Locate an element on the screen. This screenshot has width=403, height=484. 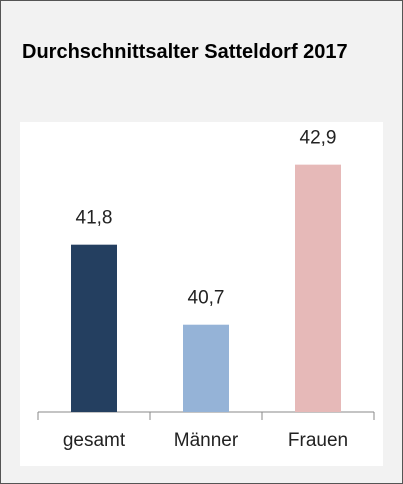
x-tick-label: gesamt is located at coordinates (94, 440).